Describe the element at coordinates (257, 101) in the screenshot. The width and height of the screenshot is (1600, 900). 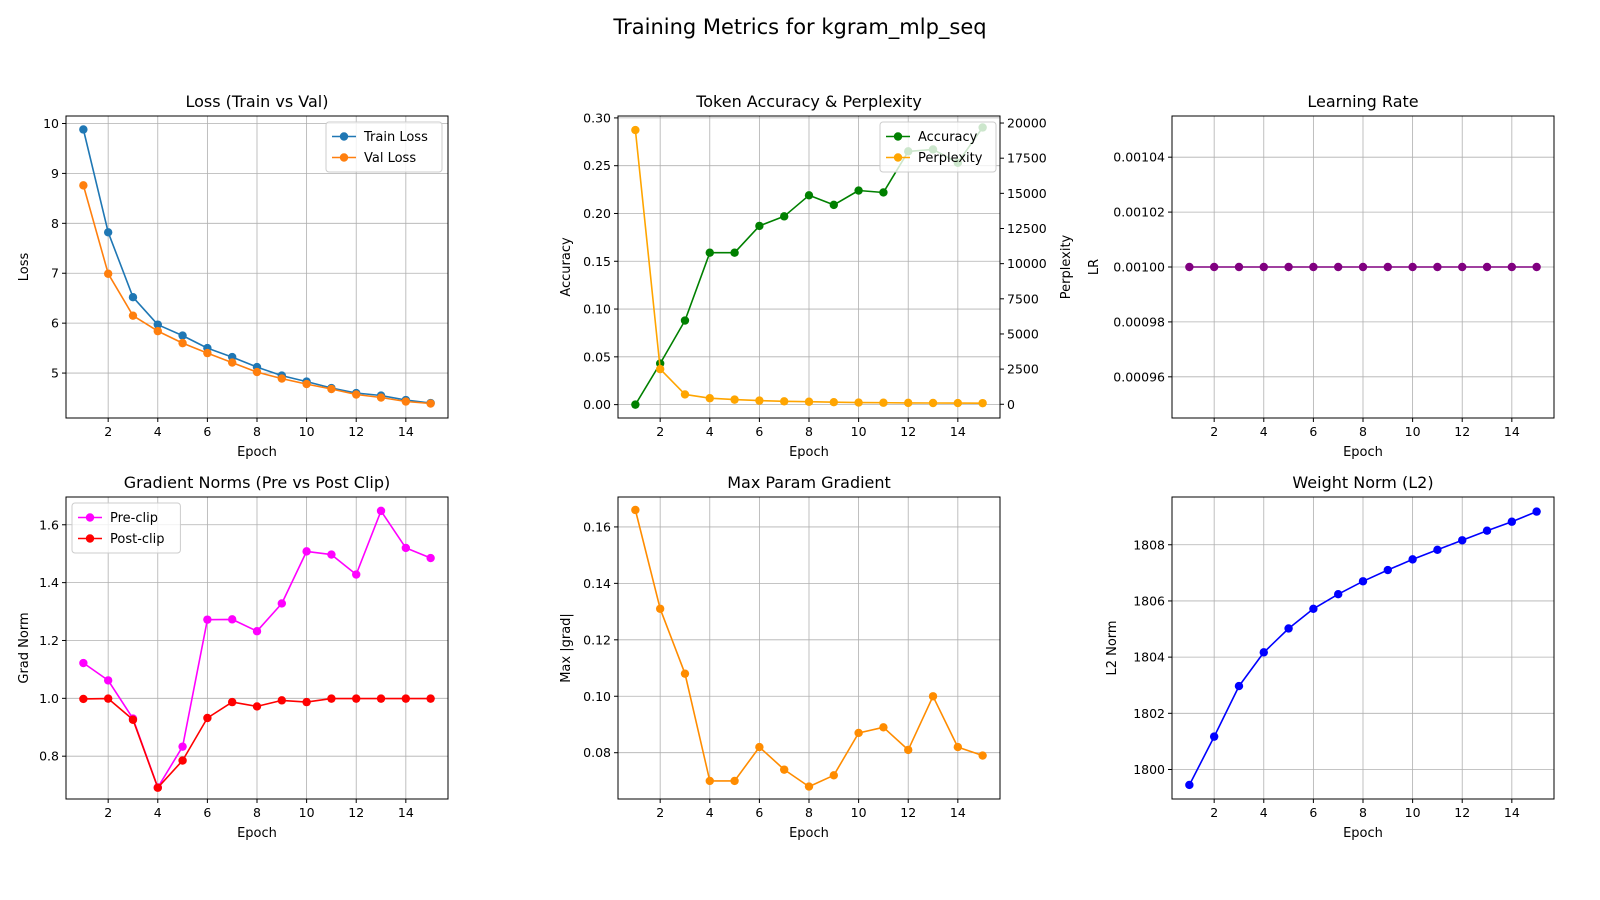
I see `chart-title: Loss (Train vs Val)` at that location.